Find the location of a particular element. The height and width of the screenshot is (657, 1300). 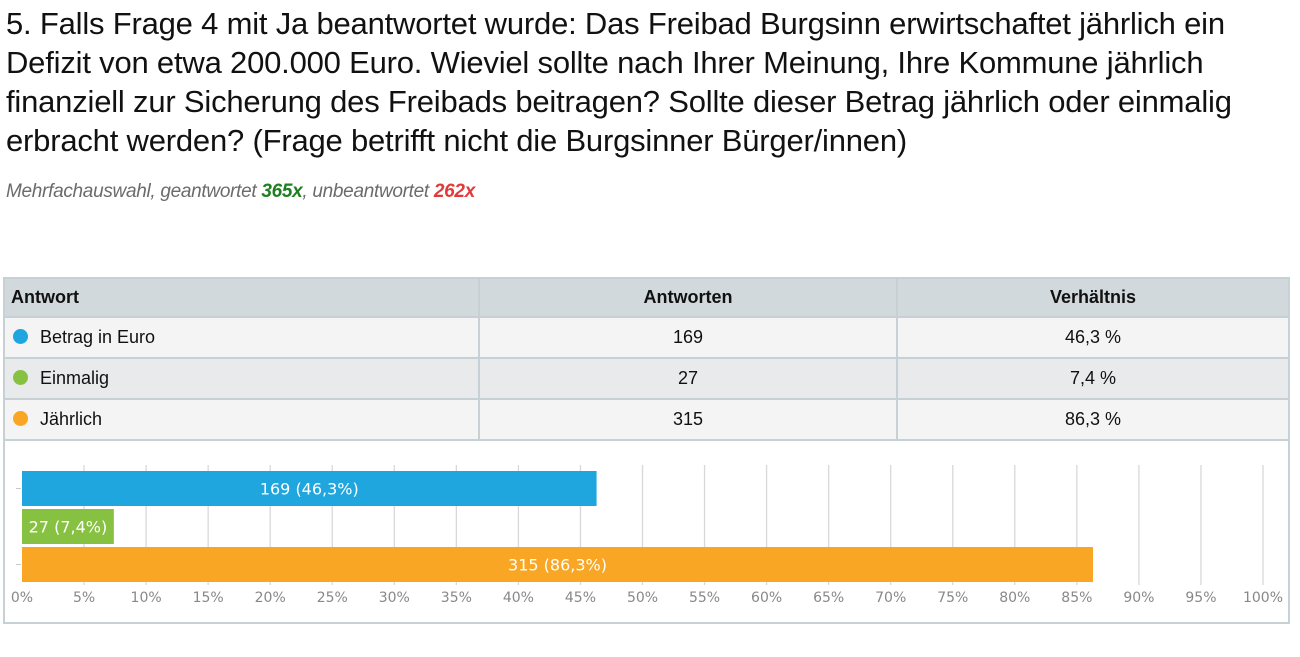

table-row: Jährlich 315 86,3 % is located at coordinates (646, 420).